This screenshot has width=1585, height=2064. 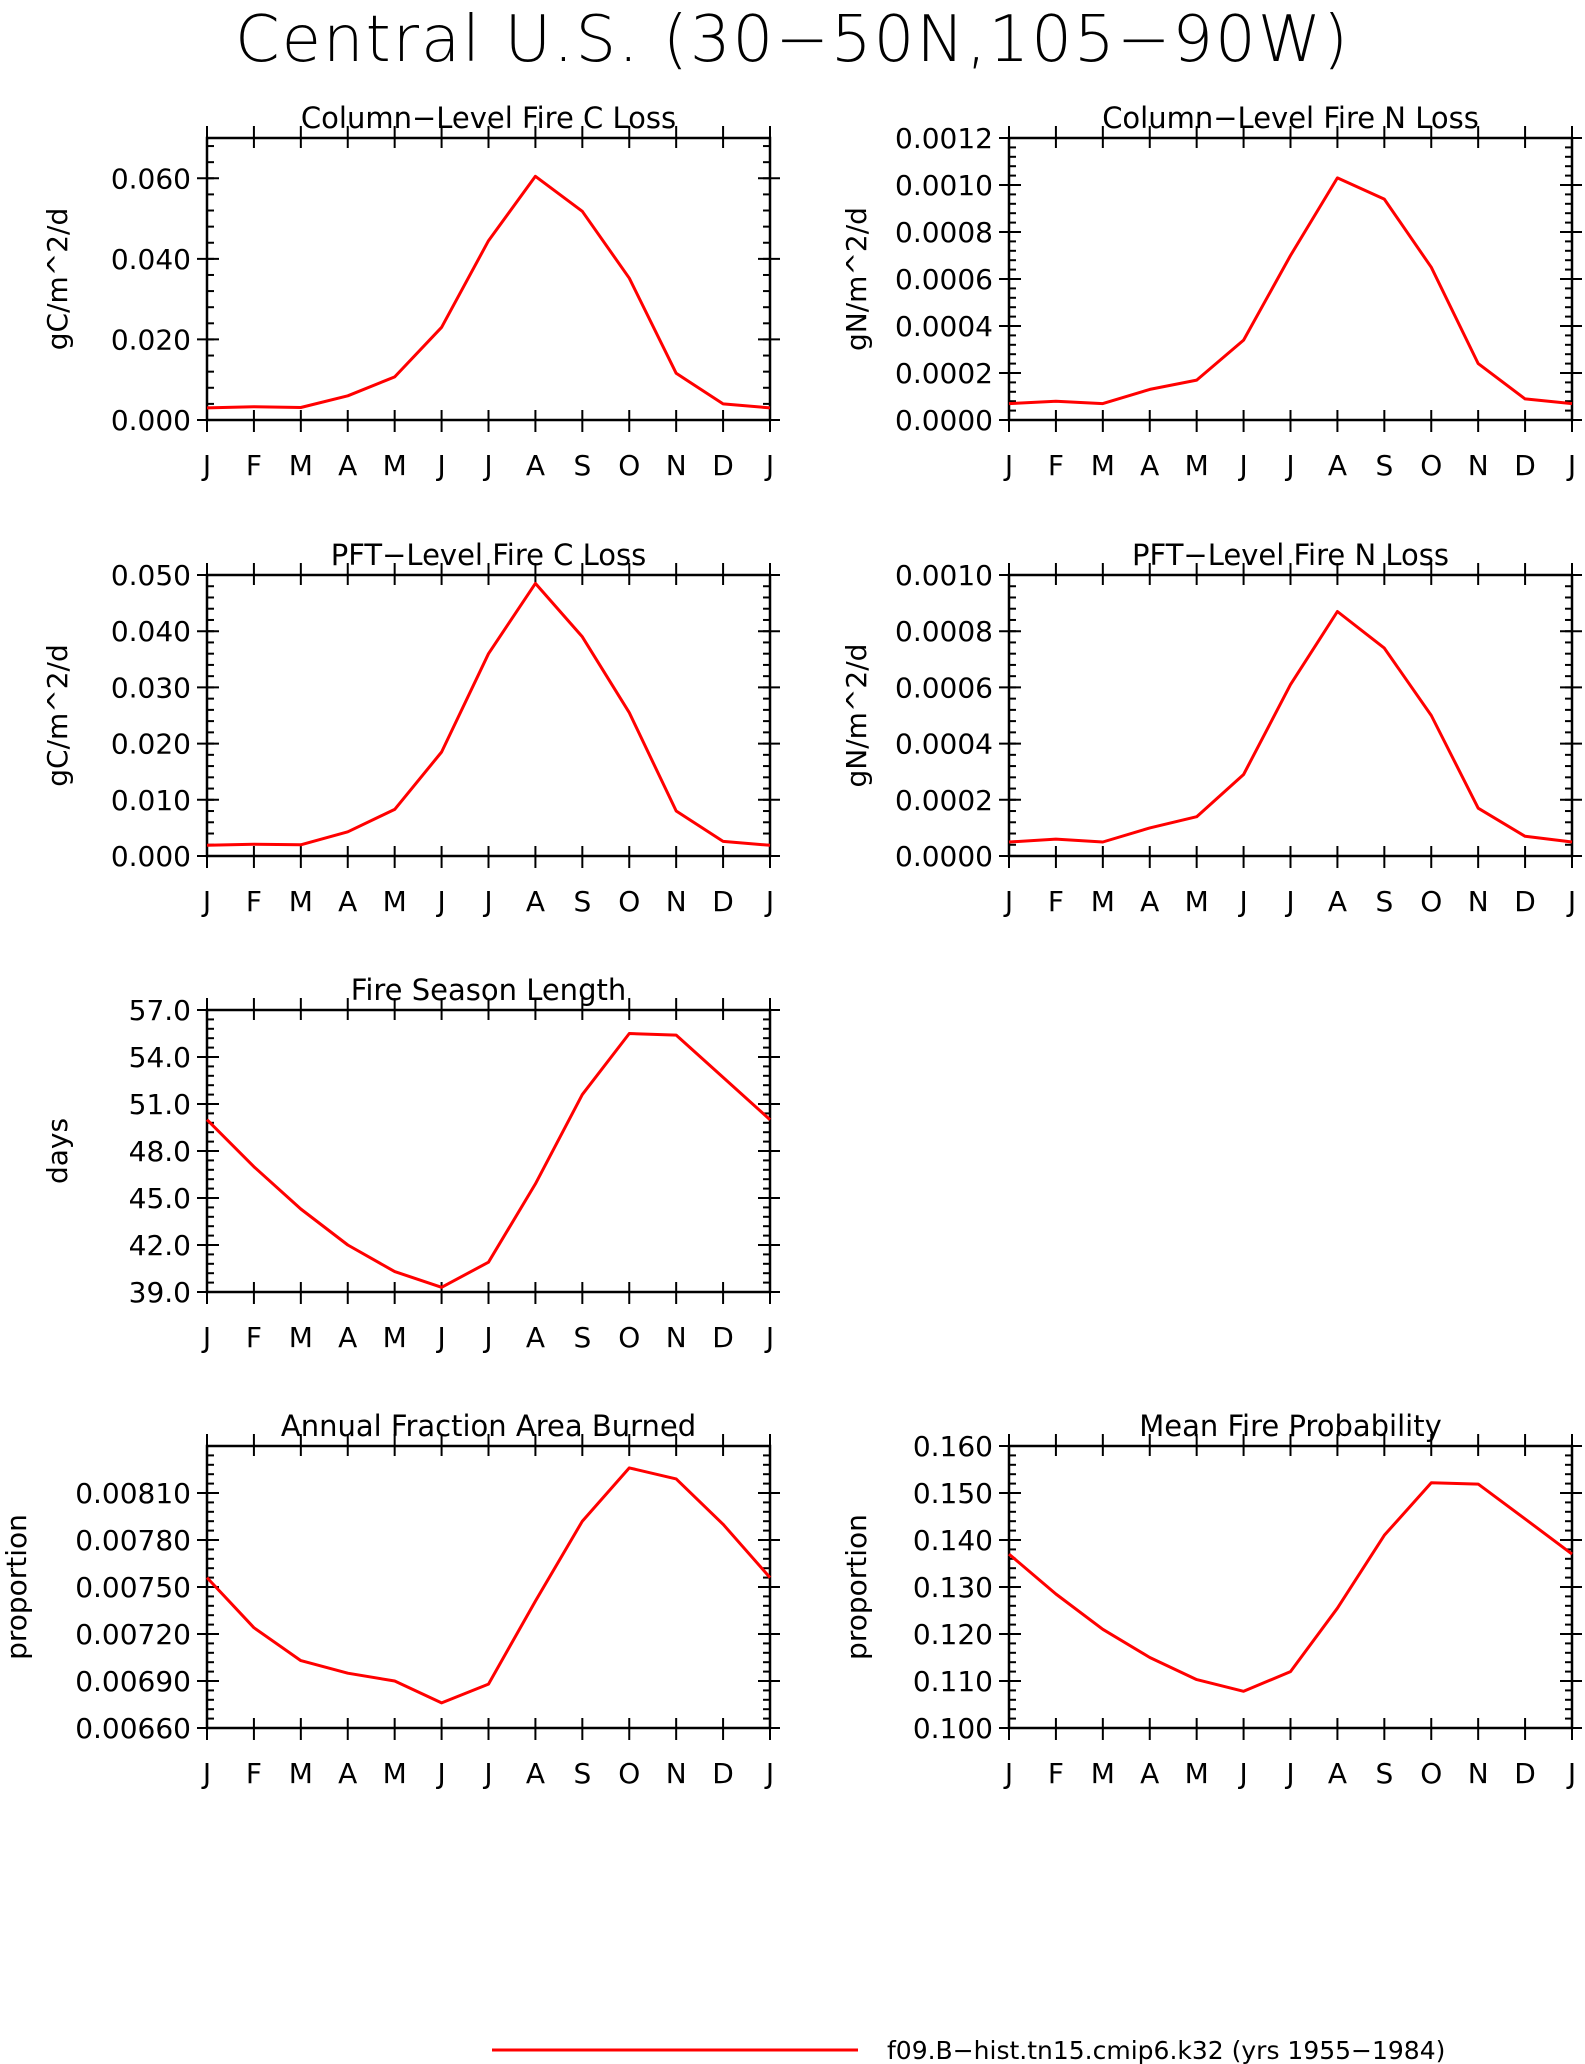 I want to click on y-tick-label: 0.100, so click(x=953, y=1728).